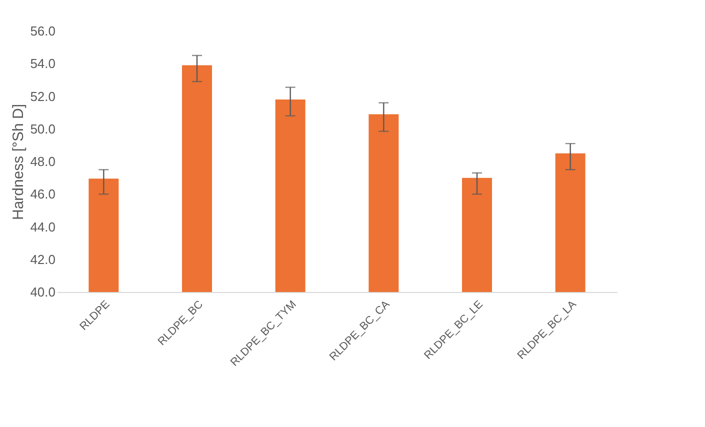  What do you see at coordinates (43, 128) in the screenshot?
I see `y-tick-label: 50.0` at bounding box center [43, 128].